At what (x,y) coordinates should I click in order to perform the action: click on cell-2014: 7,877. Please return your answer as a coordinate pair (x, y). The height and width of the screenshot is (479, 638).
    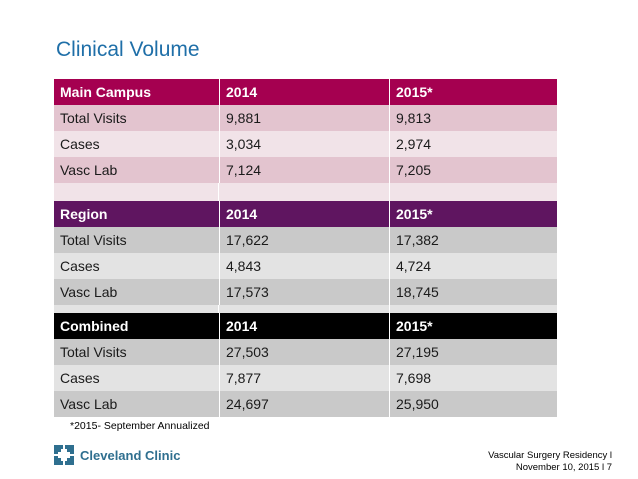
    Looking at the image, I should click on (304, 378).